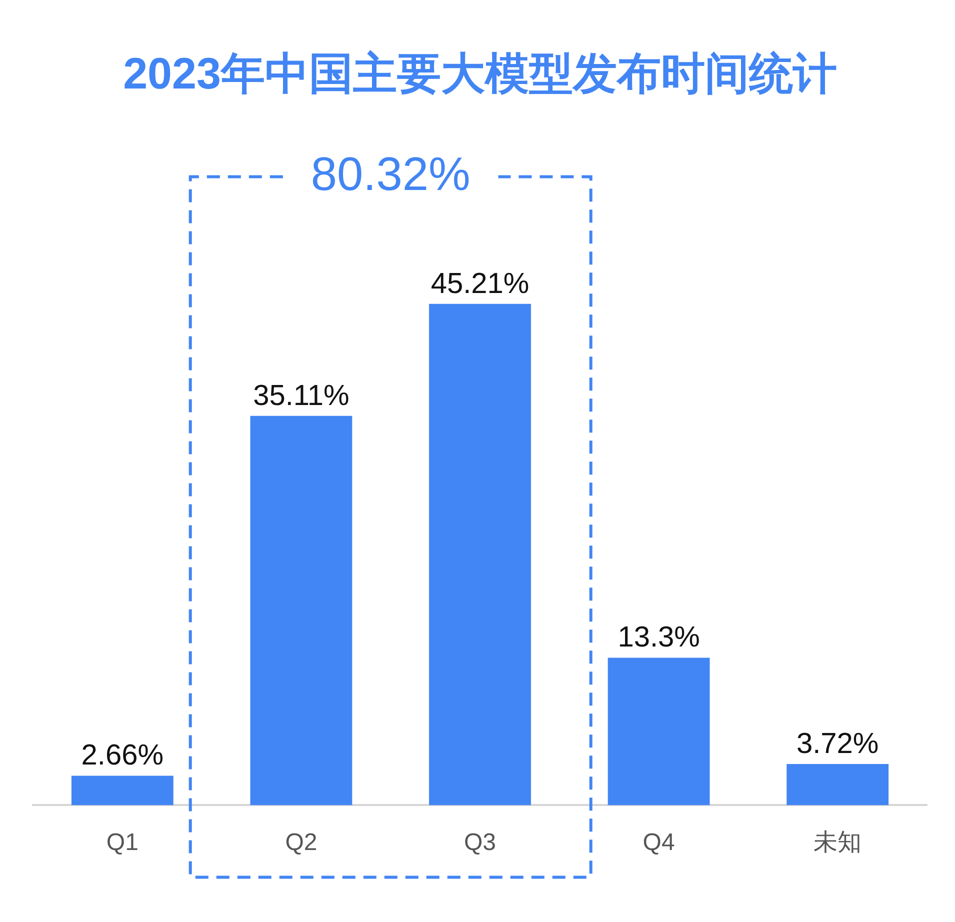  Describe the element at coordinates (390, 173) in the screenshot. I see `text: 80.32%` at that location.